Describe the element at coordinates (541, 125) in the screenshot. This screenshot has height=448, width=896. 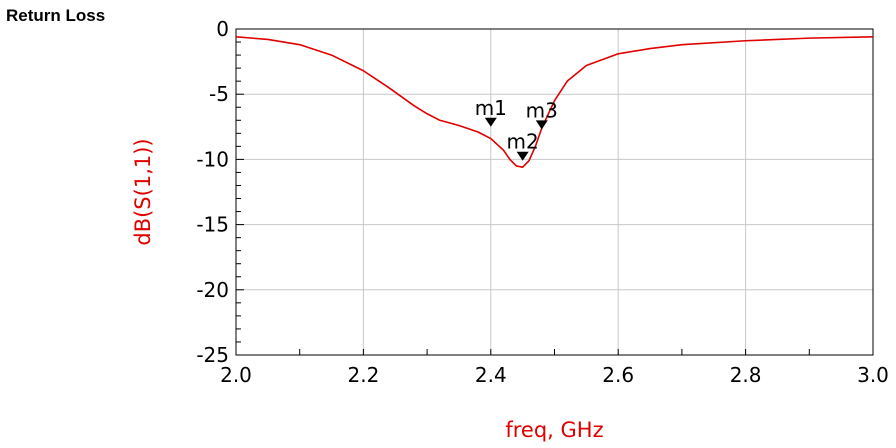
I see `marker-triangle-m3` at that location.